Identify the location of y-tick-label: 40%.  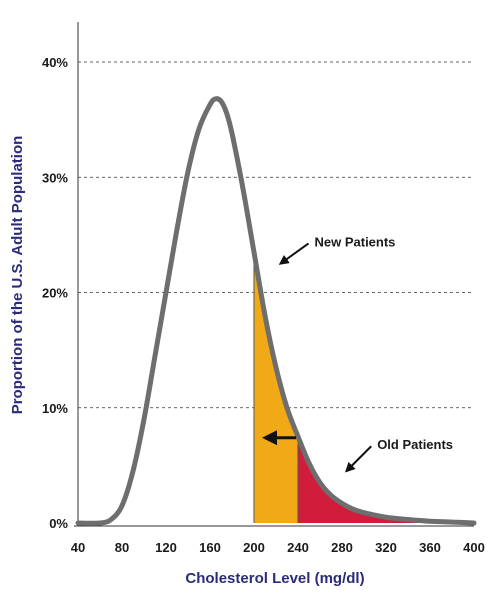
(55, 62).